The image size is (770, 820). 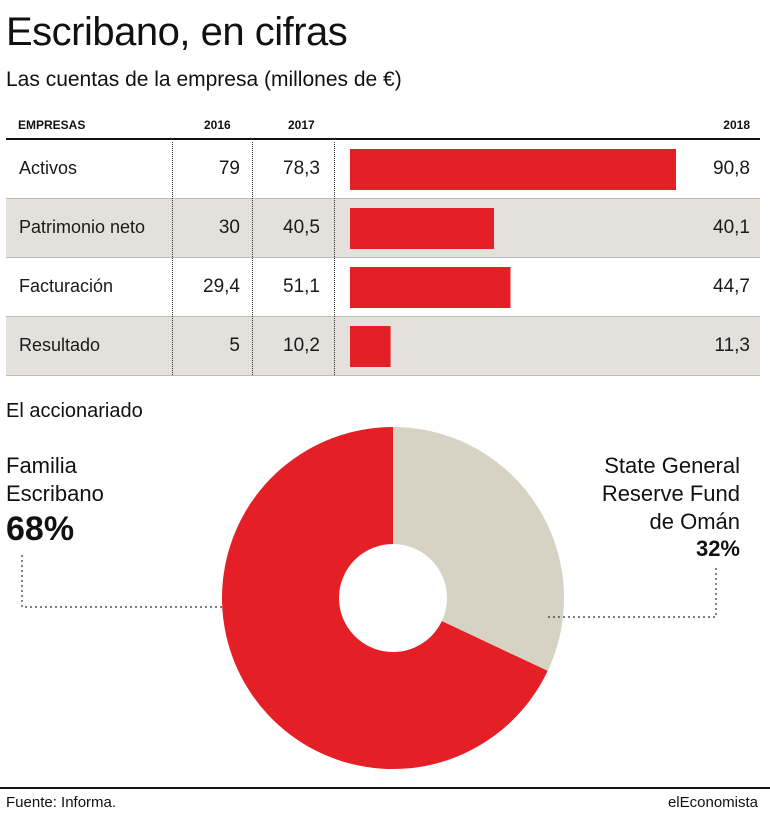 What do you see at coordinates (121, 581) in the screenshot?
I see `leader-line-left` at bounding box center [121, 581].